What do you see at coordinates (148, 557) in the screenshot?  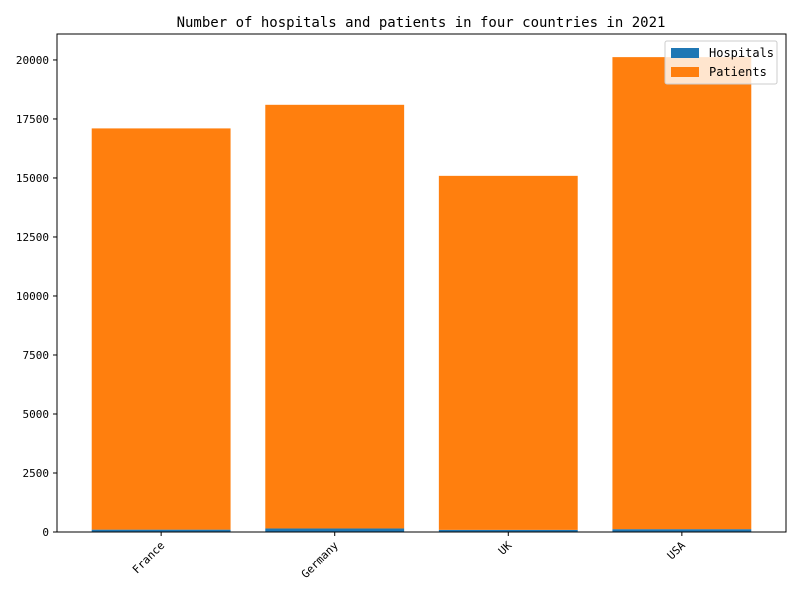 I see `x-tick-label-france: France` at bounding box center [148, 557].